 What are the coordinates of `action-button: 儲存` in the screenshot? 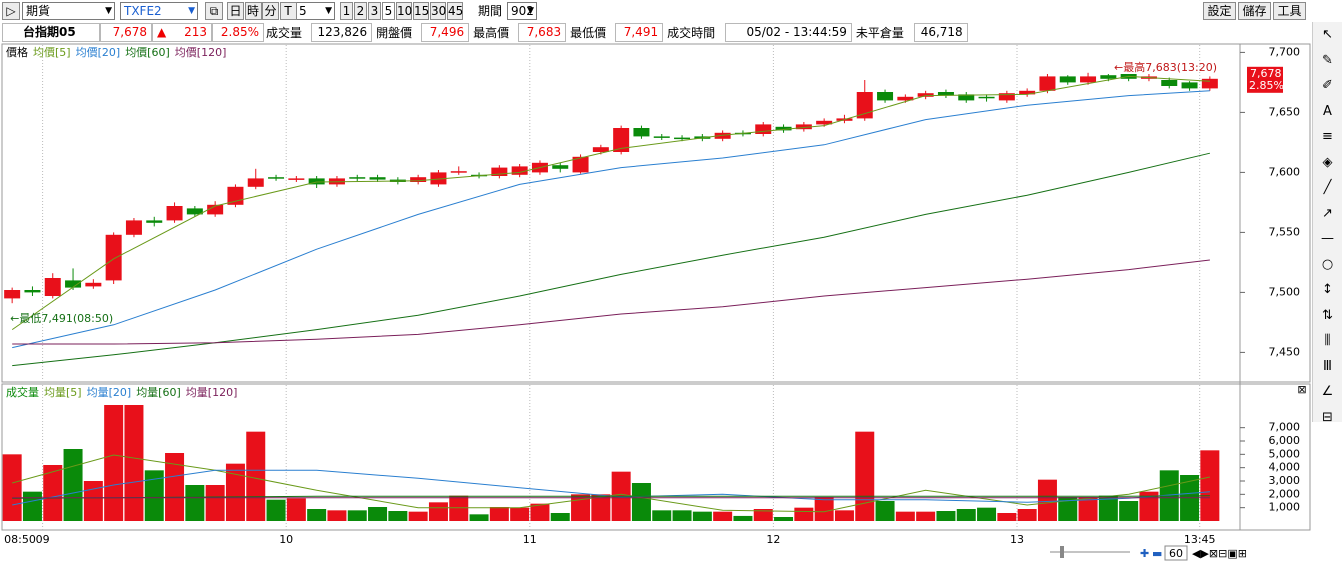 It's located at (1254, 11).